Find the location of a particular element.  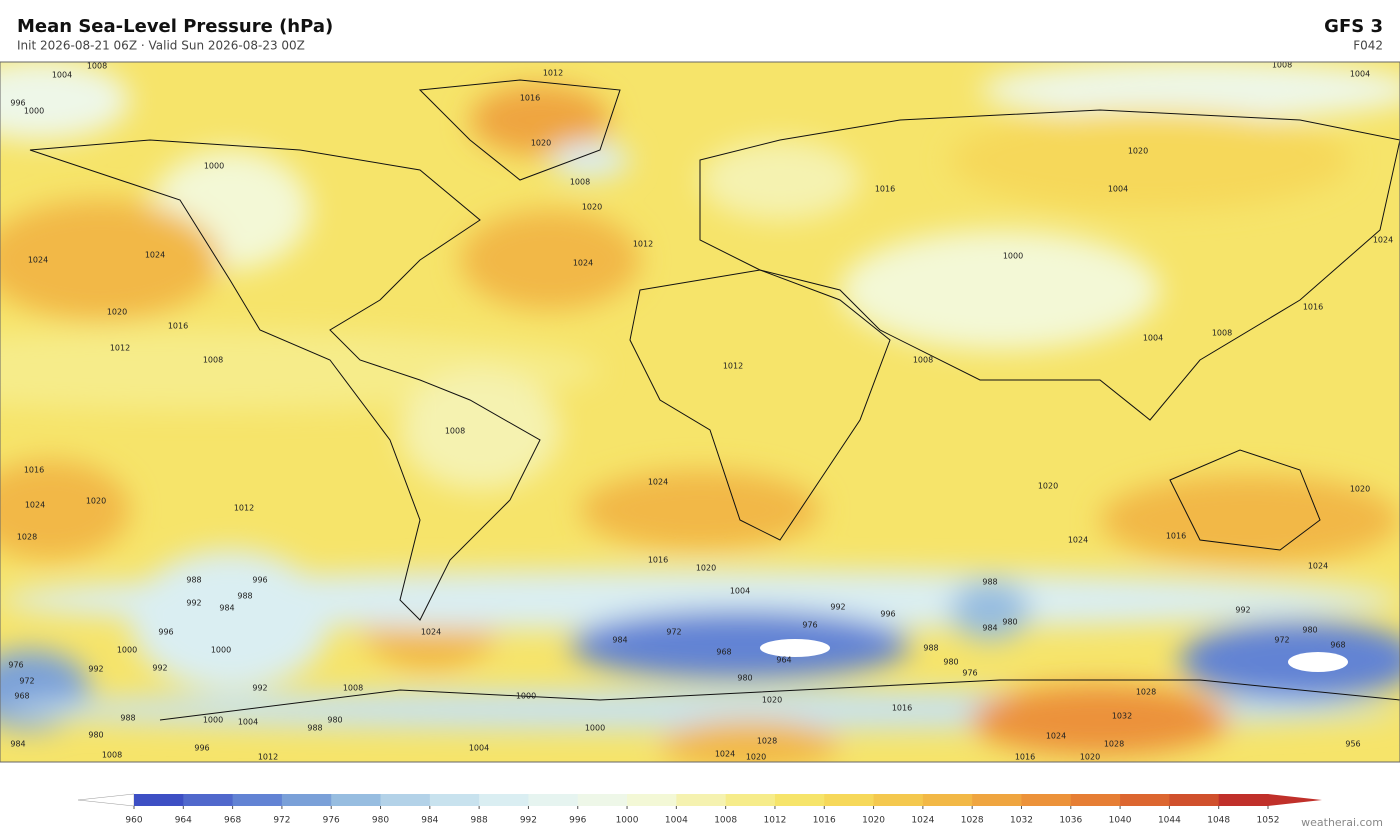

colorbar-tick-label: 1016 is located at coordinates (824, 821).